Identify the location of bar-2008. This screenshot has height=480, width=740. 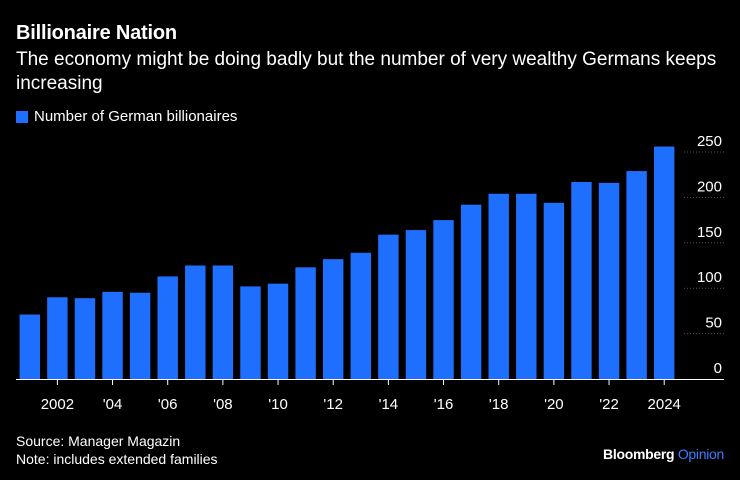
(223, 322).